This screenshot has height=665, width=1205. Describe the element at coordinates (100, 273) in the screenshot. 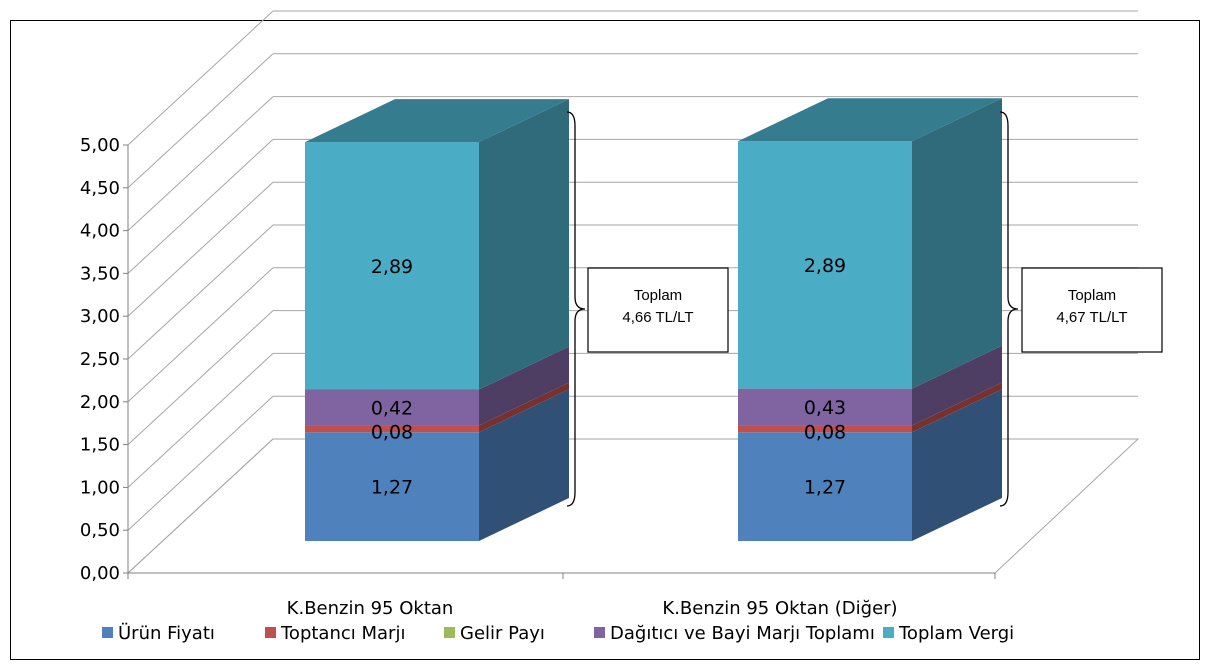

I see `y-tick-label: 3,50` at that location.